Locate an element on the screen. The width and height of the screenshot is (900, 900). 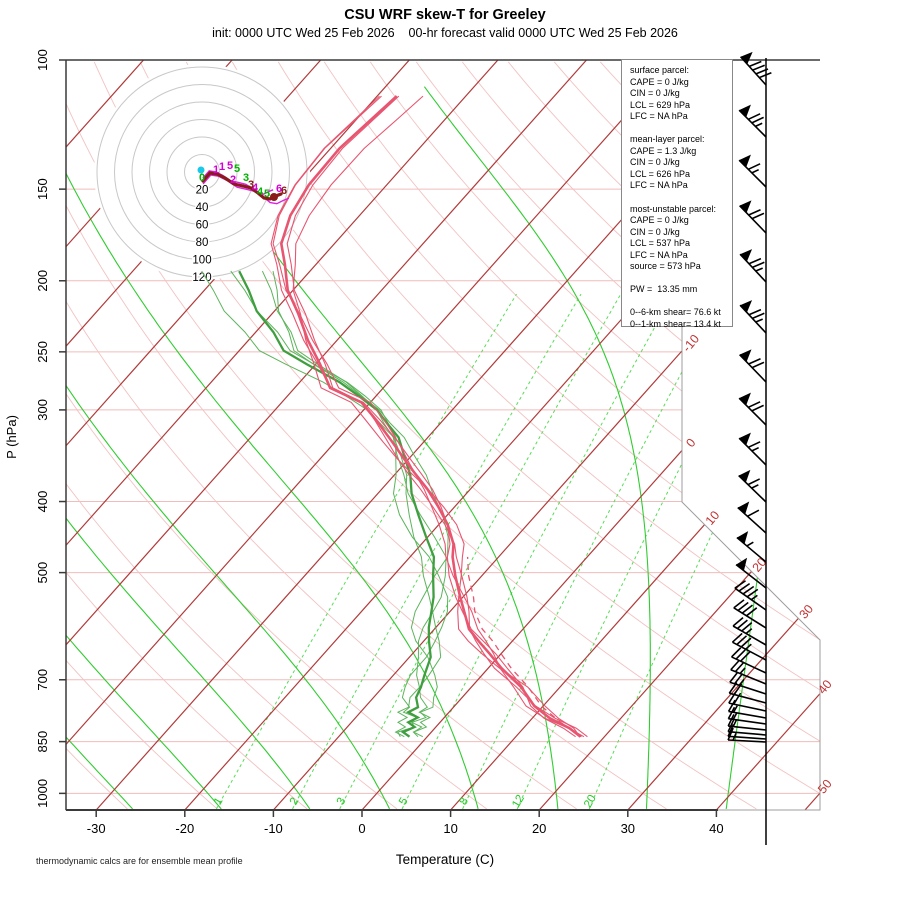
p-tick-label: 100 is located at coordinates (42, 60).